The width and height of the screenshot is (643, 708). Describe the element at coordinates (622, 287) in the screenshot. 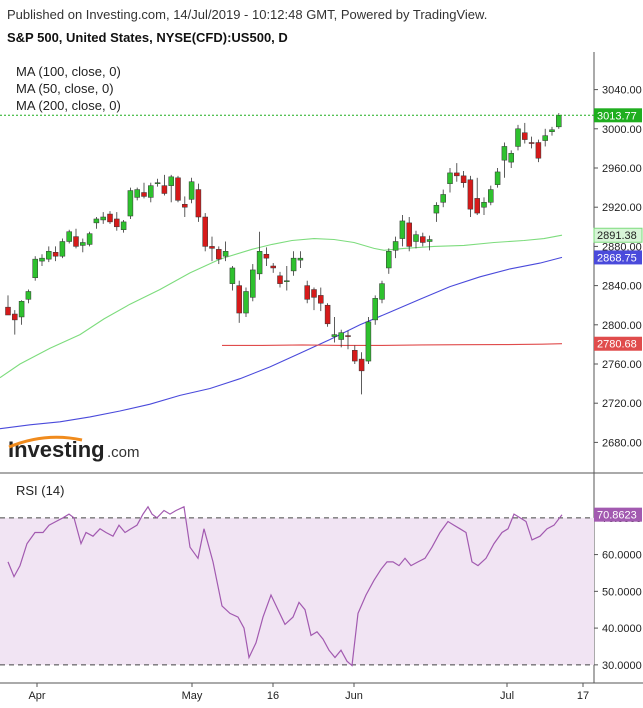

I see `price-tick-label: 2840.00` at that location.